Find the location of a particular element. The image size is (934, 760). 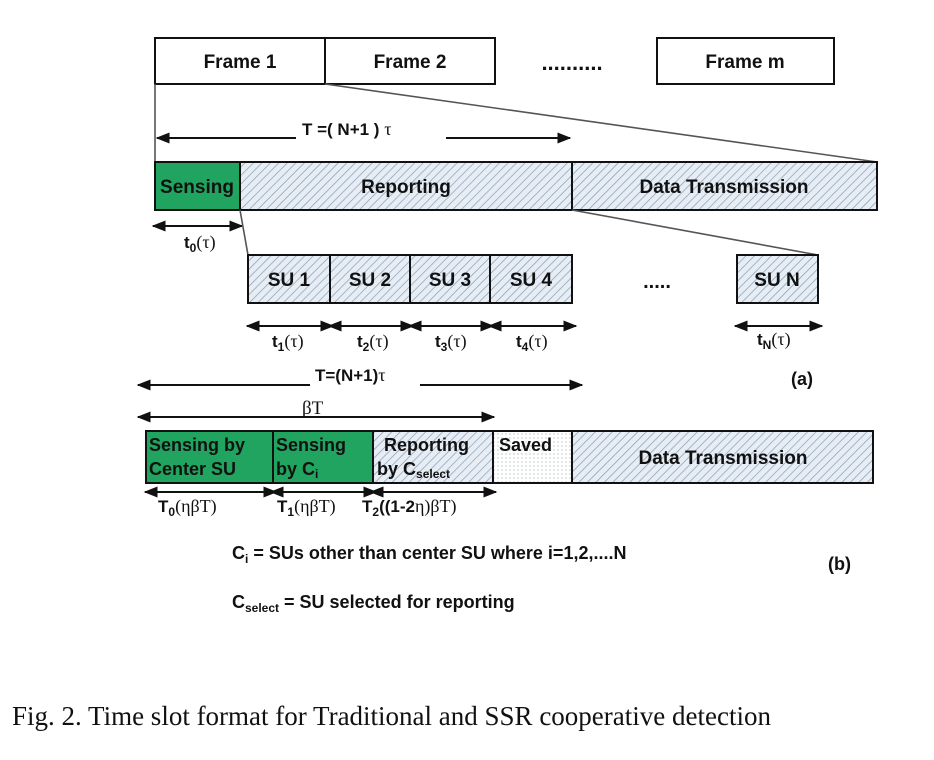

sensing-ci-line1: Sensing is located at coordinates (311, 445).